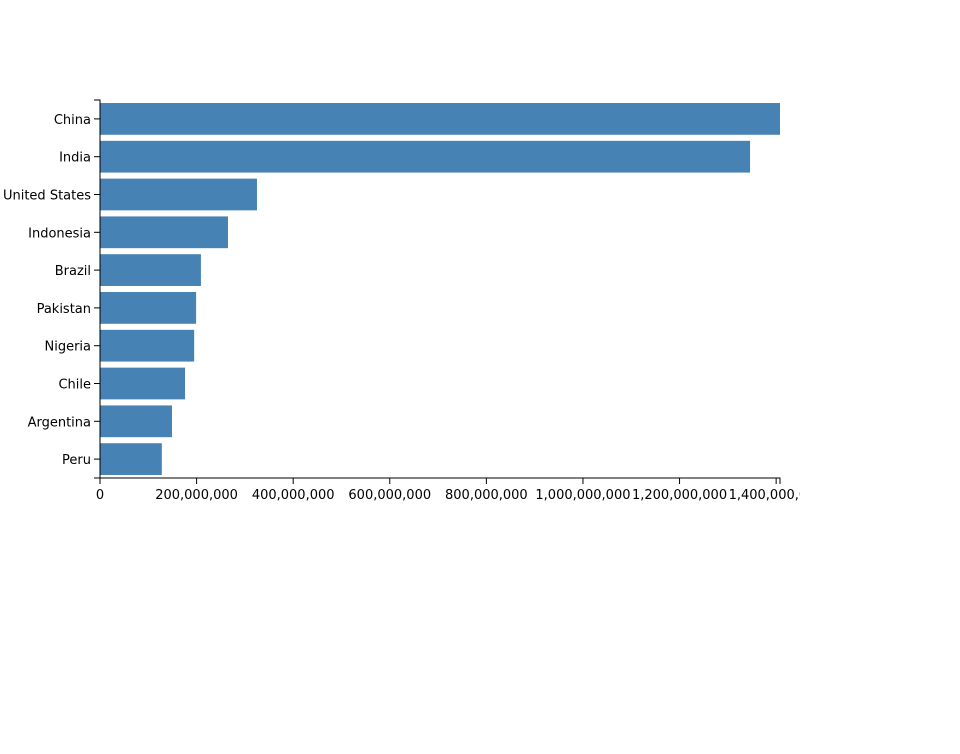 Image resolution: width=960 pixels, height=754 pixels. What do you see at coordinates (440, 480) in the screenshot?
I see `x-axis` at bounding box center [440, 480].